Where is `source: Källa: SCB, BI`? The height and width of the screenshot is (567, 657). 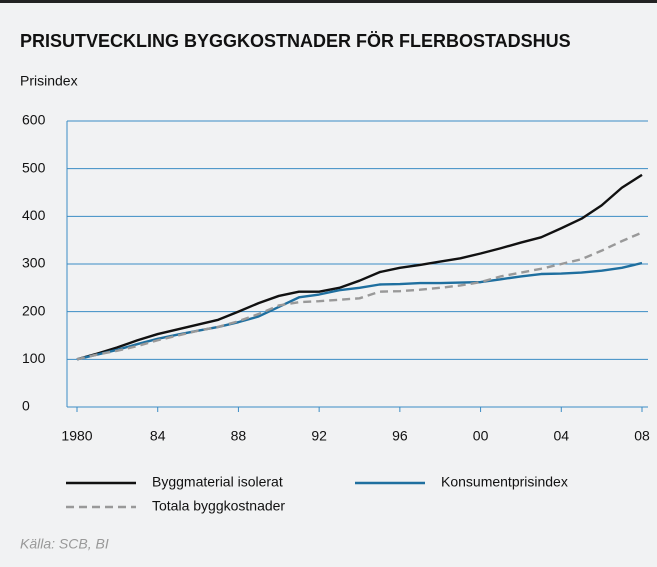
source: Källa: SCB, BI is located at coordinates (64, 544).